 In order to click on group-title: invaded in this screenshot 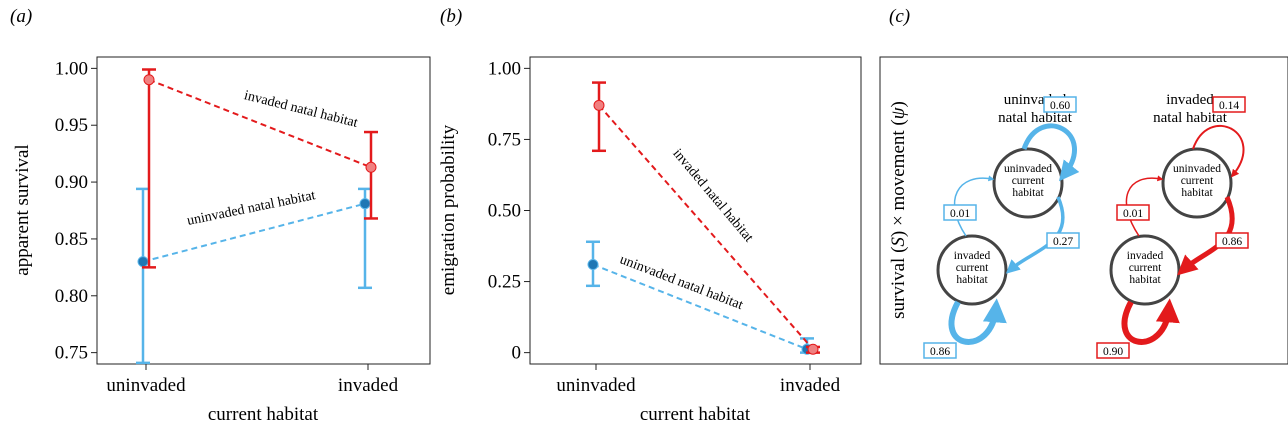, I will do `click(1190, 100)`.